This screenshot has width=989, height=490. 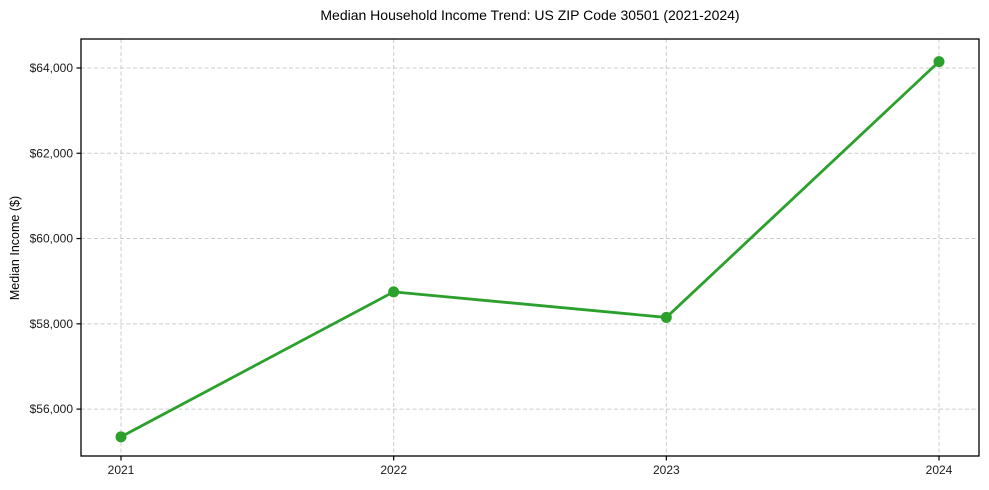 What do you see at coordinates (394, 292) in the screenshot?
I see `data-point-2022` at bounding box center [394, 292].